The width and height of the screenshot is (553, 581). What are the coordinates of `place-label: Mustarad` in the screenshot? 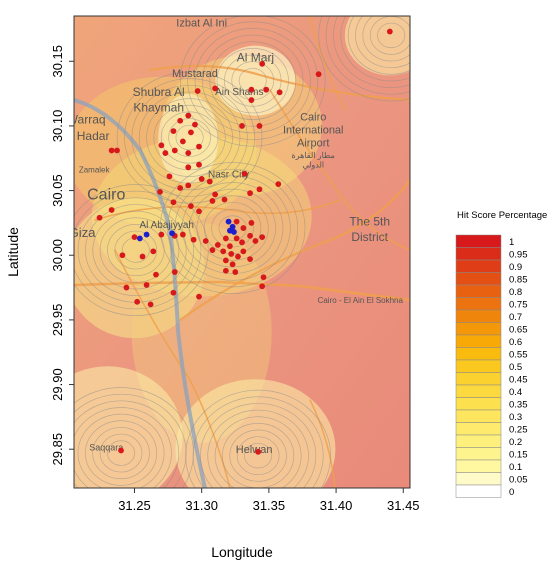 It's located at (195, 74).